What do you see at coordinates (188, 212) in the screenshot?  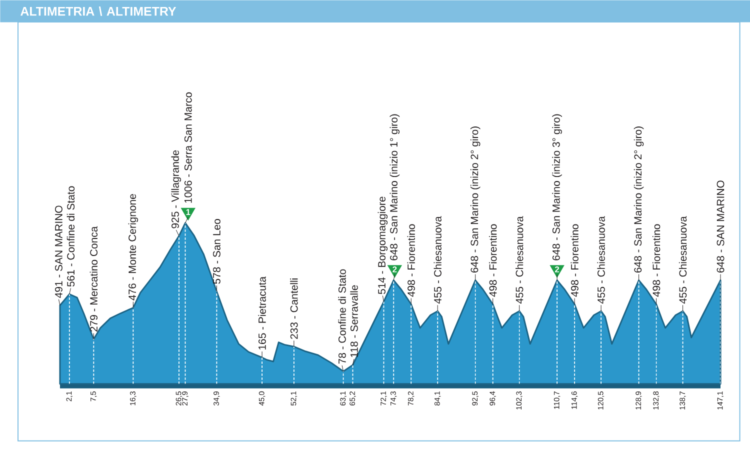 I see `annotation: 1` at bounding box center [188, 212].